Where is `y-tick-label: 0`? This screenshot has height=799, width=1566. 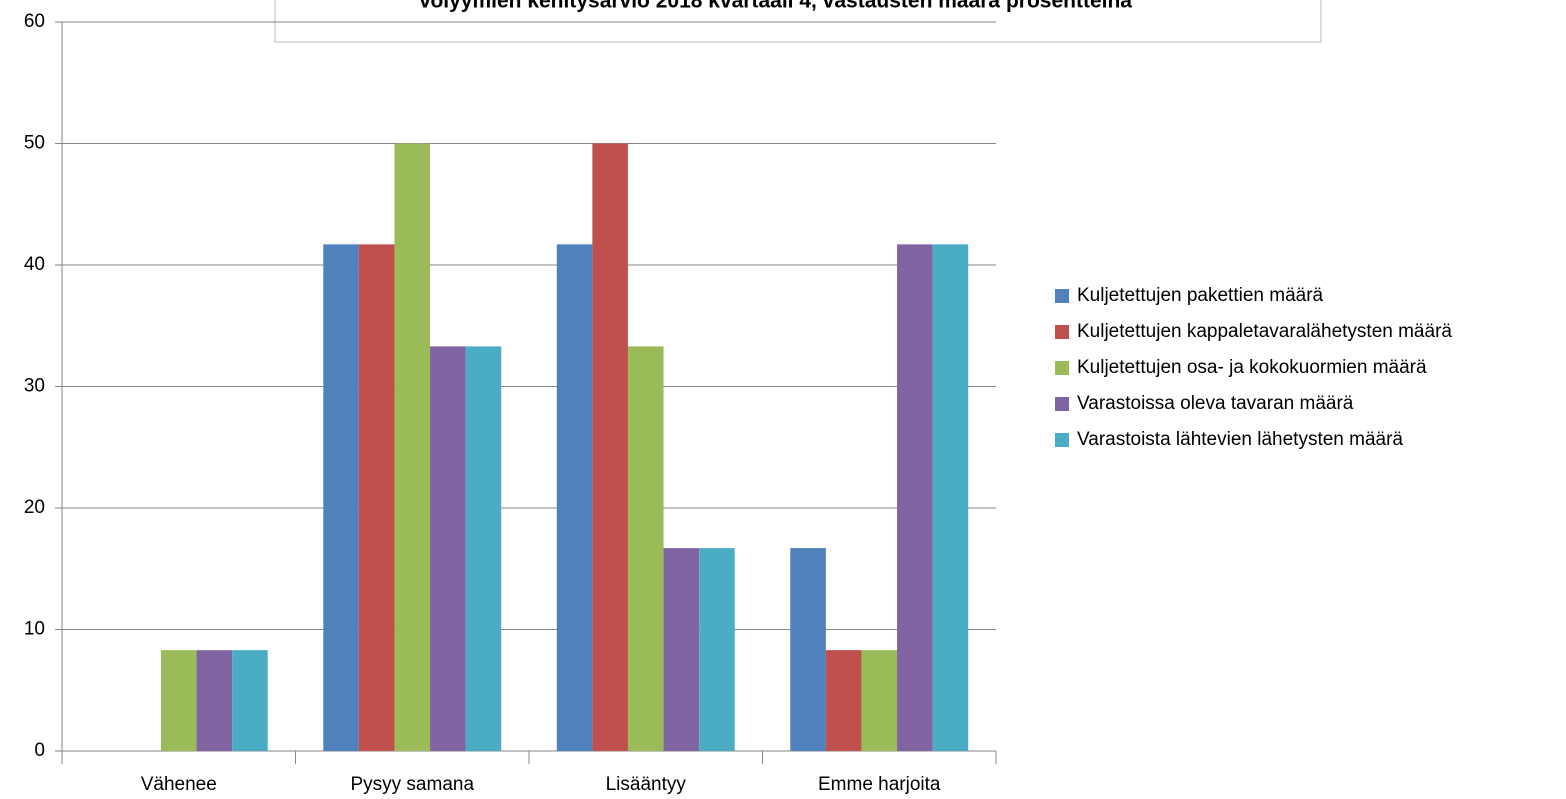 y-tick-label: 0 is located at coordinates (39, 750).